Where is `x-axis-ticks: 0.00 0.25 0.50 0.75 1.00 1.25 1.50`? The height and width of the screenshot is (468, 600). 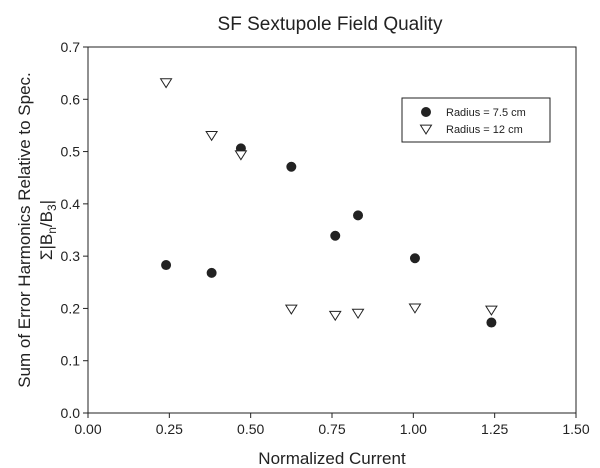
x-axis-ticks: 0.00 0.25 0.50 0.75 1.00 1.25 1.50 is located at coordinates (332, 425).